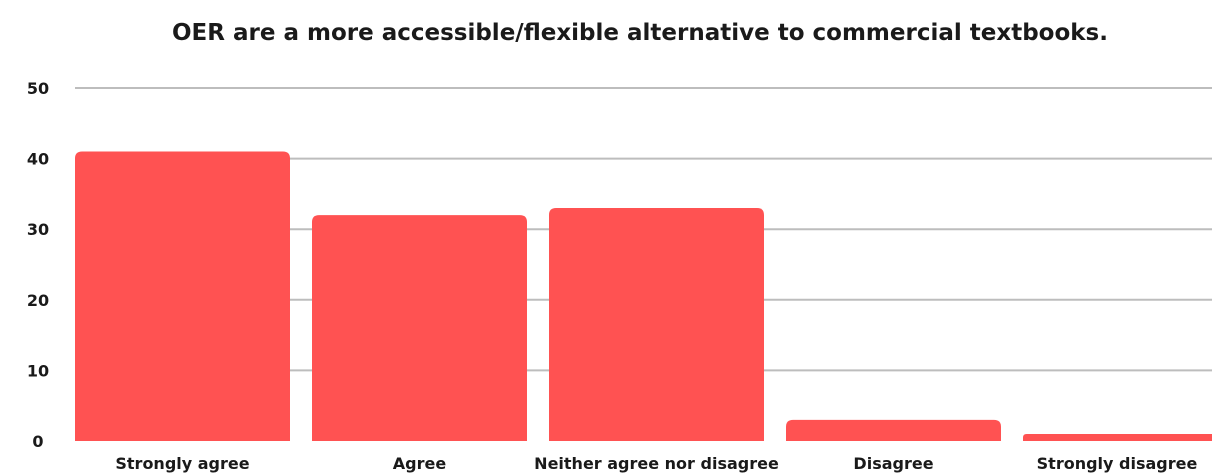 The height and width of the screenshot is (473, 1212). I want to click on bar-neither-agree-nor-disagree, so click(656, 324).